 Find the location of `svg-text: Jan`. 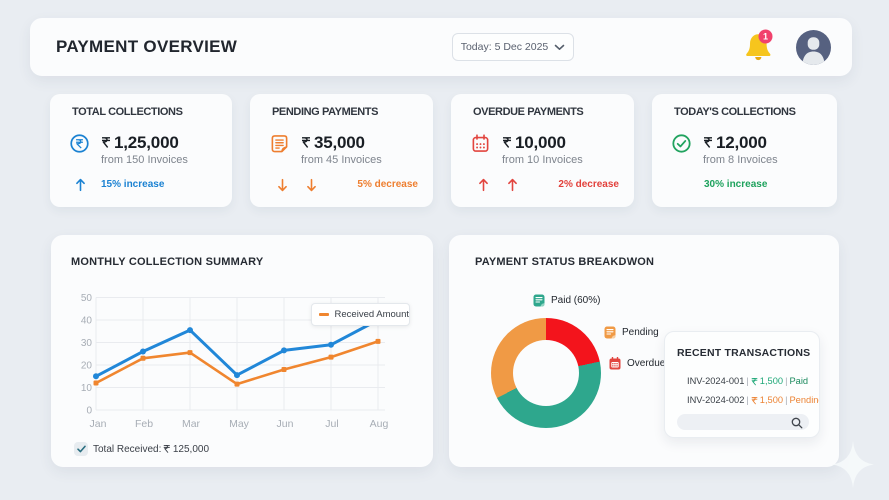

svg-text: Jan is located at coordinates (98, 424).